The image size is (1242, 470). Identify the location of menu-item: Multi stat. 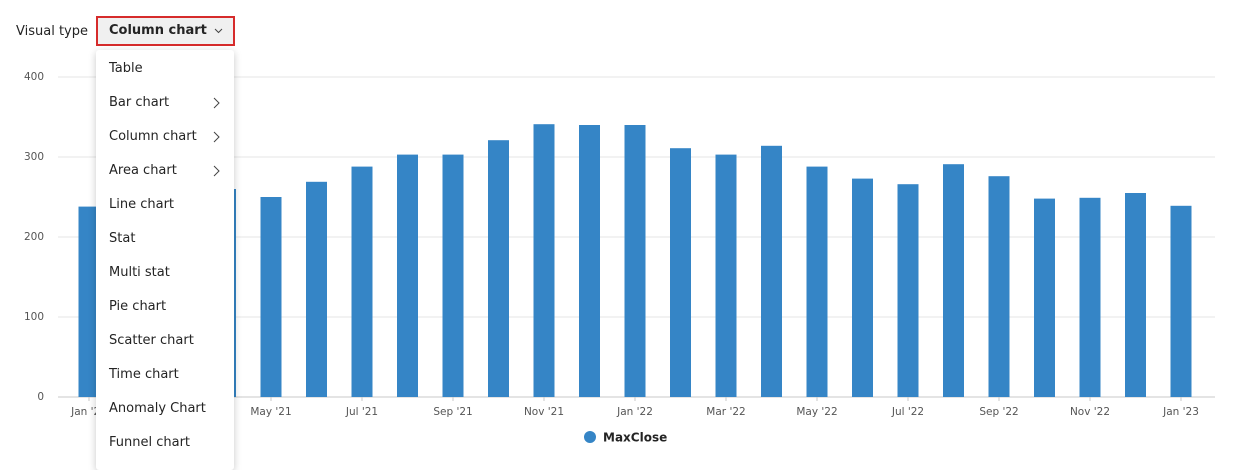
(165, 273).